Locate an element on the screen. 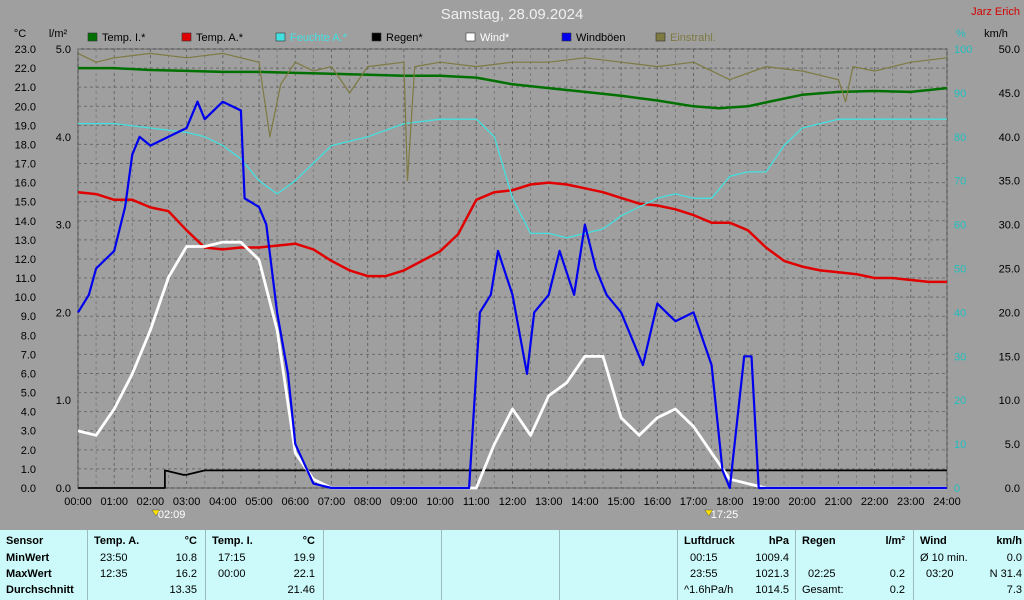 This screenshot has width=1024, height=600. x-tick-label: 03:00 is located at coordinates (187, 502).